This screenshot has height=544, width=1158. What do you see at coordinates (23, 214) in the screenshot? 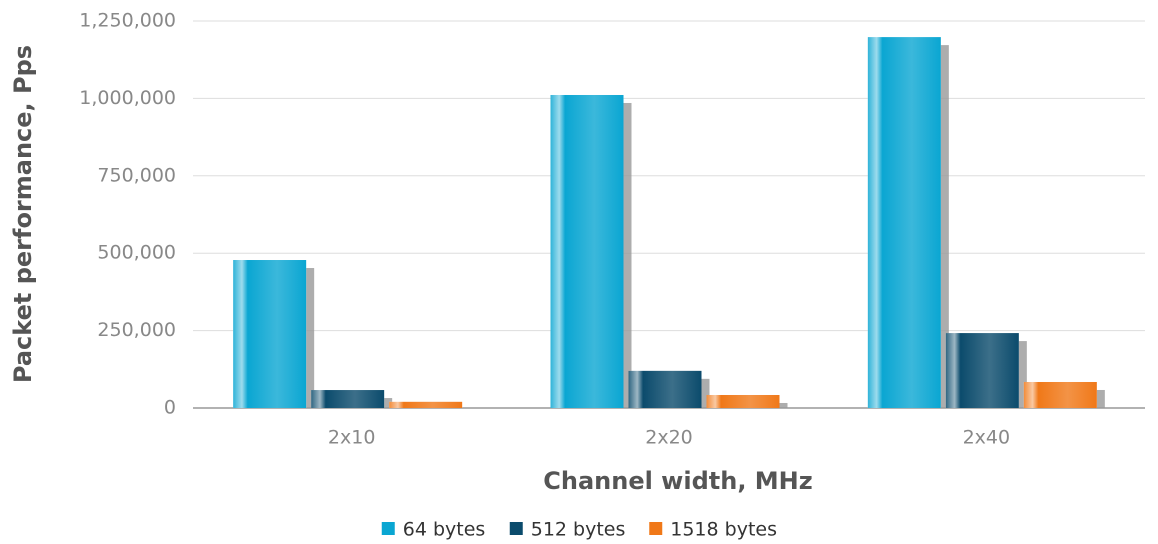
I see `y-axis-title: Packet performance, Pps` at bounding box center [23, 214].